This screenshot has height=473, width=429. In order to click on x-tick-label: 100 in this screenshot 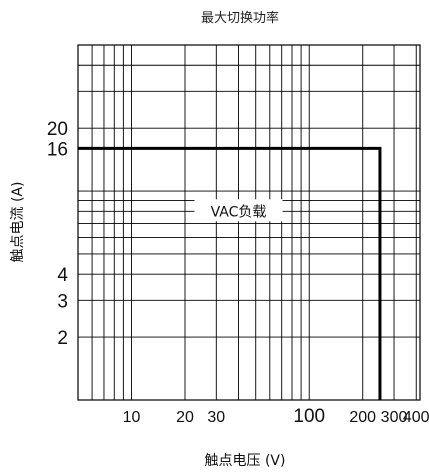, I will do `click(309, 416)`.